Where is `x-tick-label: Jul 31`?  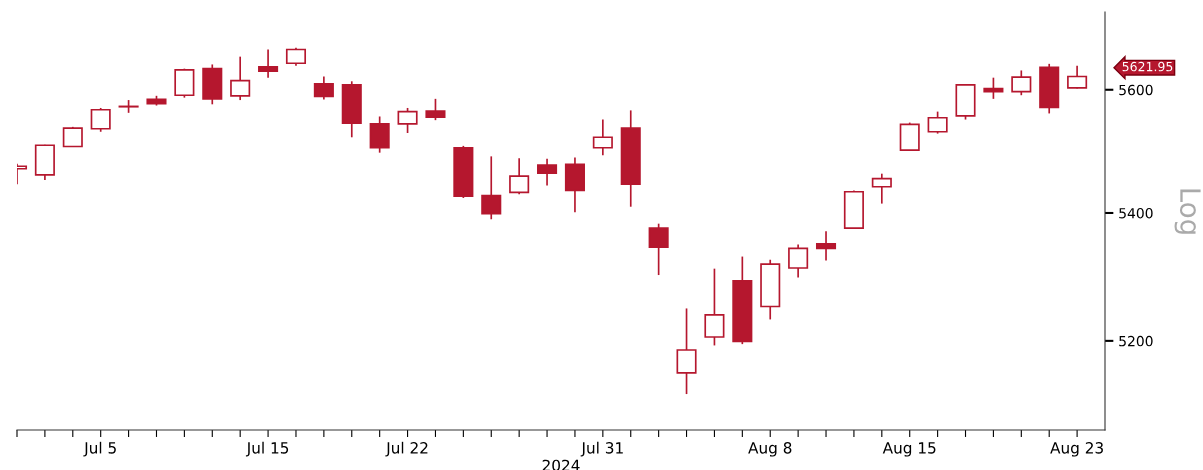 x-tick-label: Jul 31 is located at coordinates (601, 449).